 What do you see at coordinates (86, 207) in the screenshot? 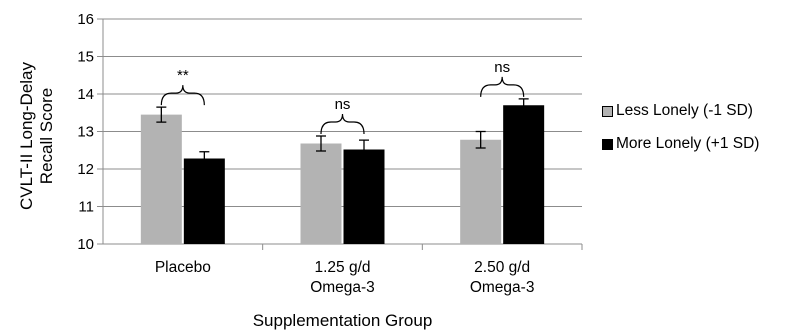
I see `y-tick-label: 11` at bounding box center [86, 207].